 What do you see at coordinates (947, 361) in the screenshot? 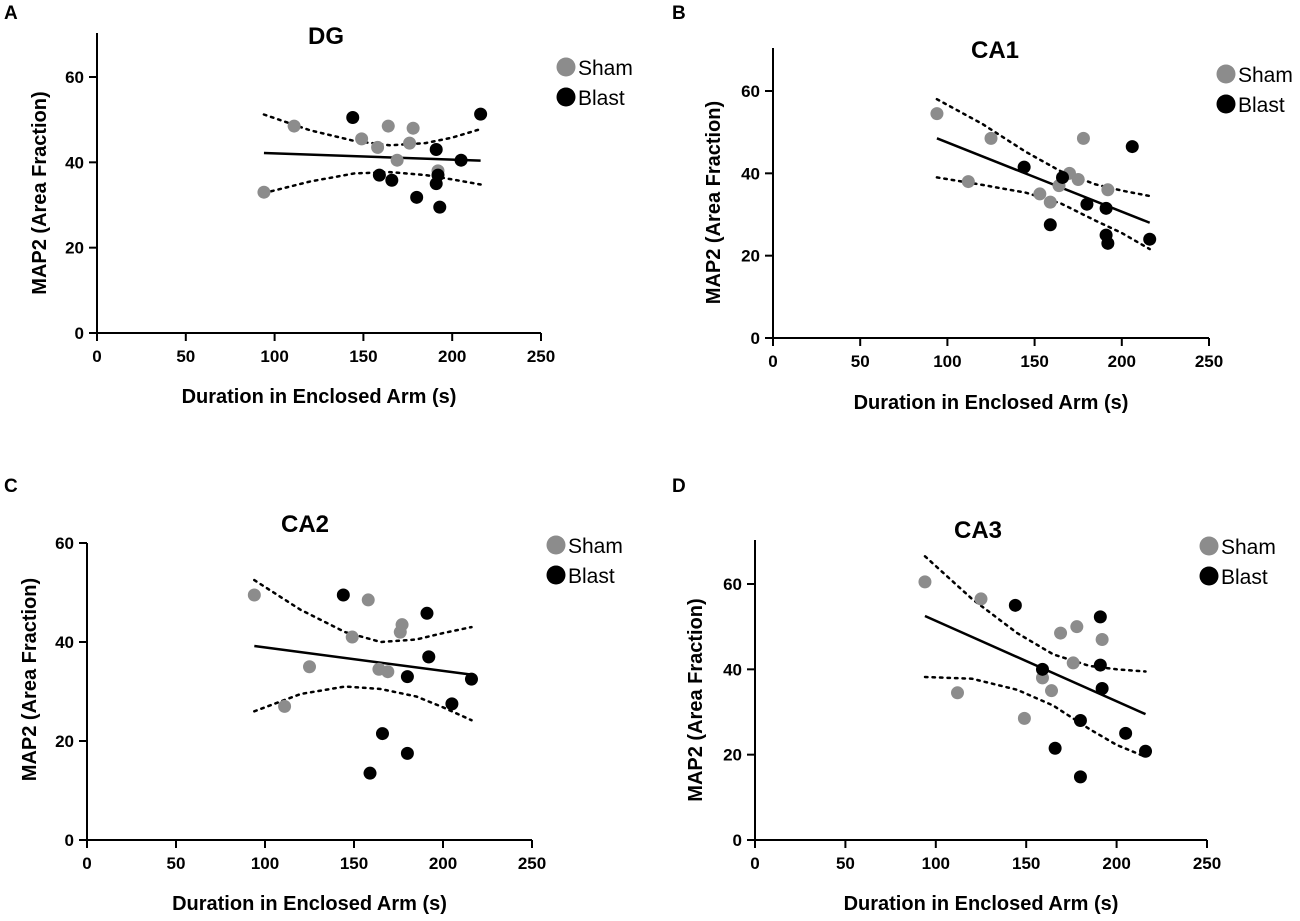
I see `x-tick-label: 100` at bounding box center [947, 361].